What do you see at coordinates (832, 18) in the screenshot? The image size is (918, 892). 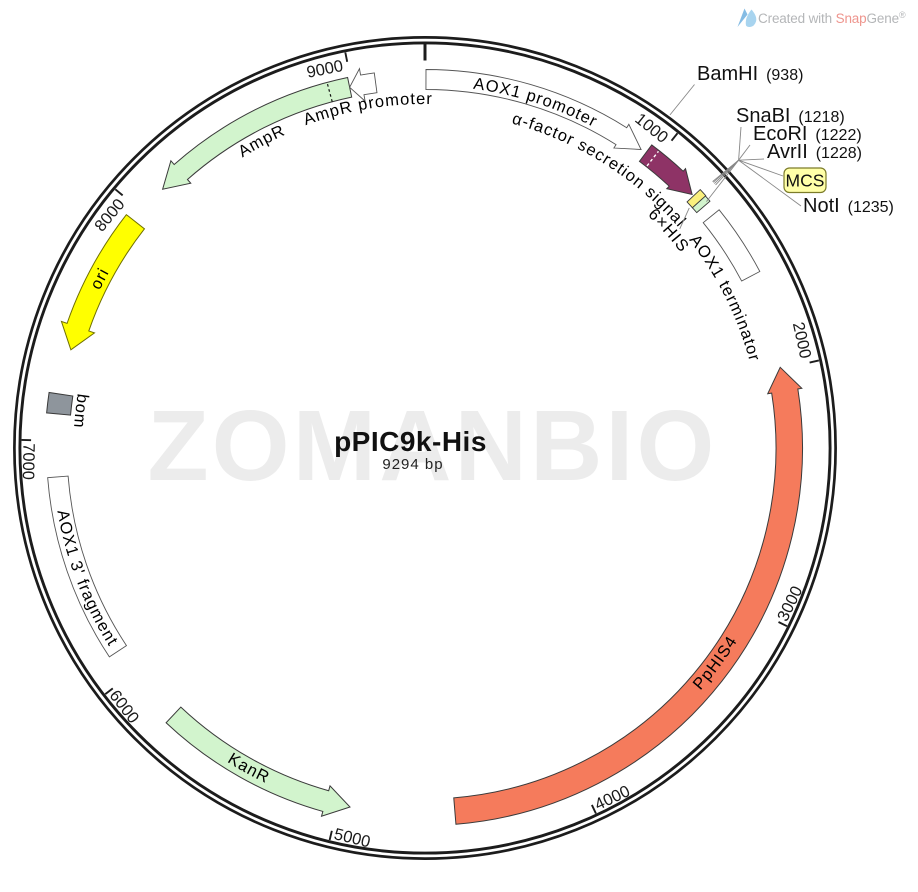 I see `svg-text: Created with SnapGene®` at bounding box center [832, 18].